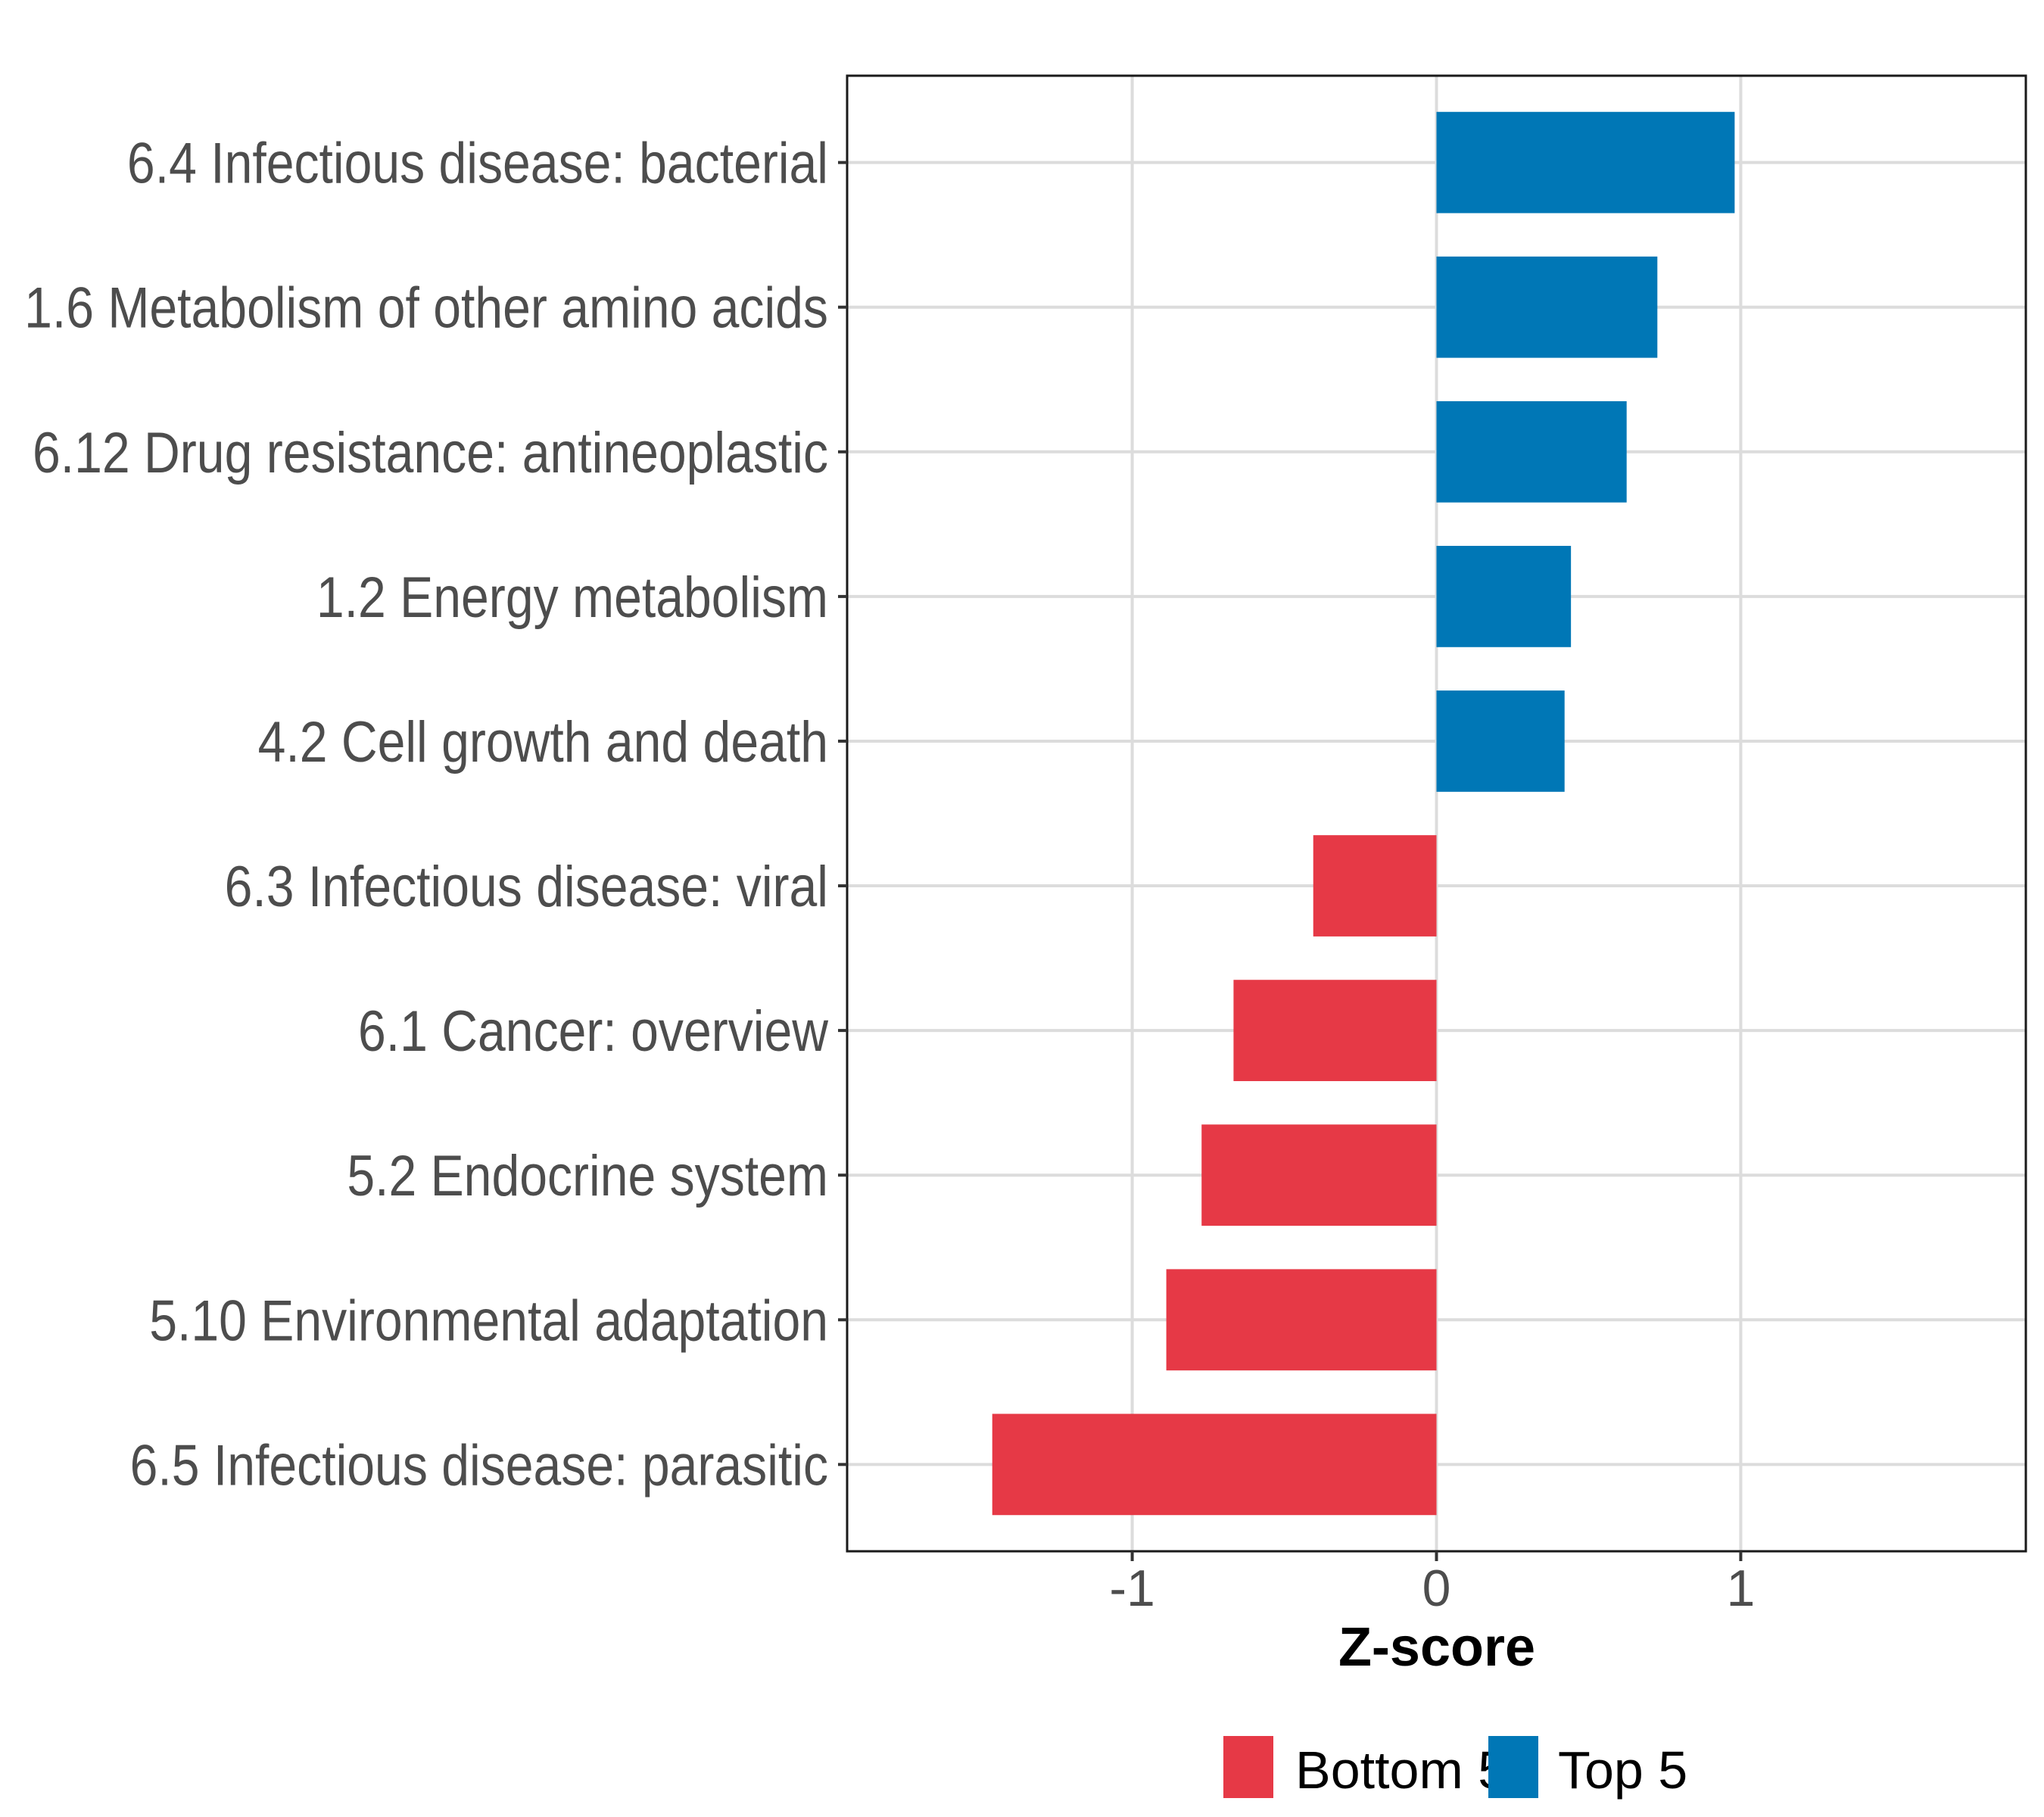  Describe the element at coordinates (1301, 1320) in the screenshot. I see `bar-5-10-environmental-adaptation` at that location.